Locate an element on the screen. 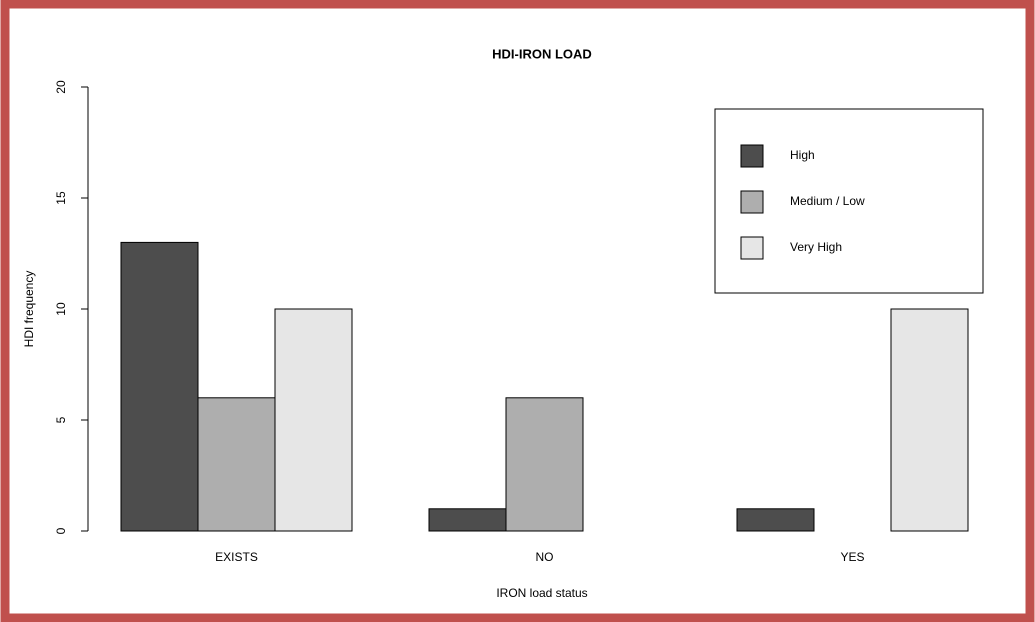  x-axis-label: IRON load status is located at coordinates (541, 593).